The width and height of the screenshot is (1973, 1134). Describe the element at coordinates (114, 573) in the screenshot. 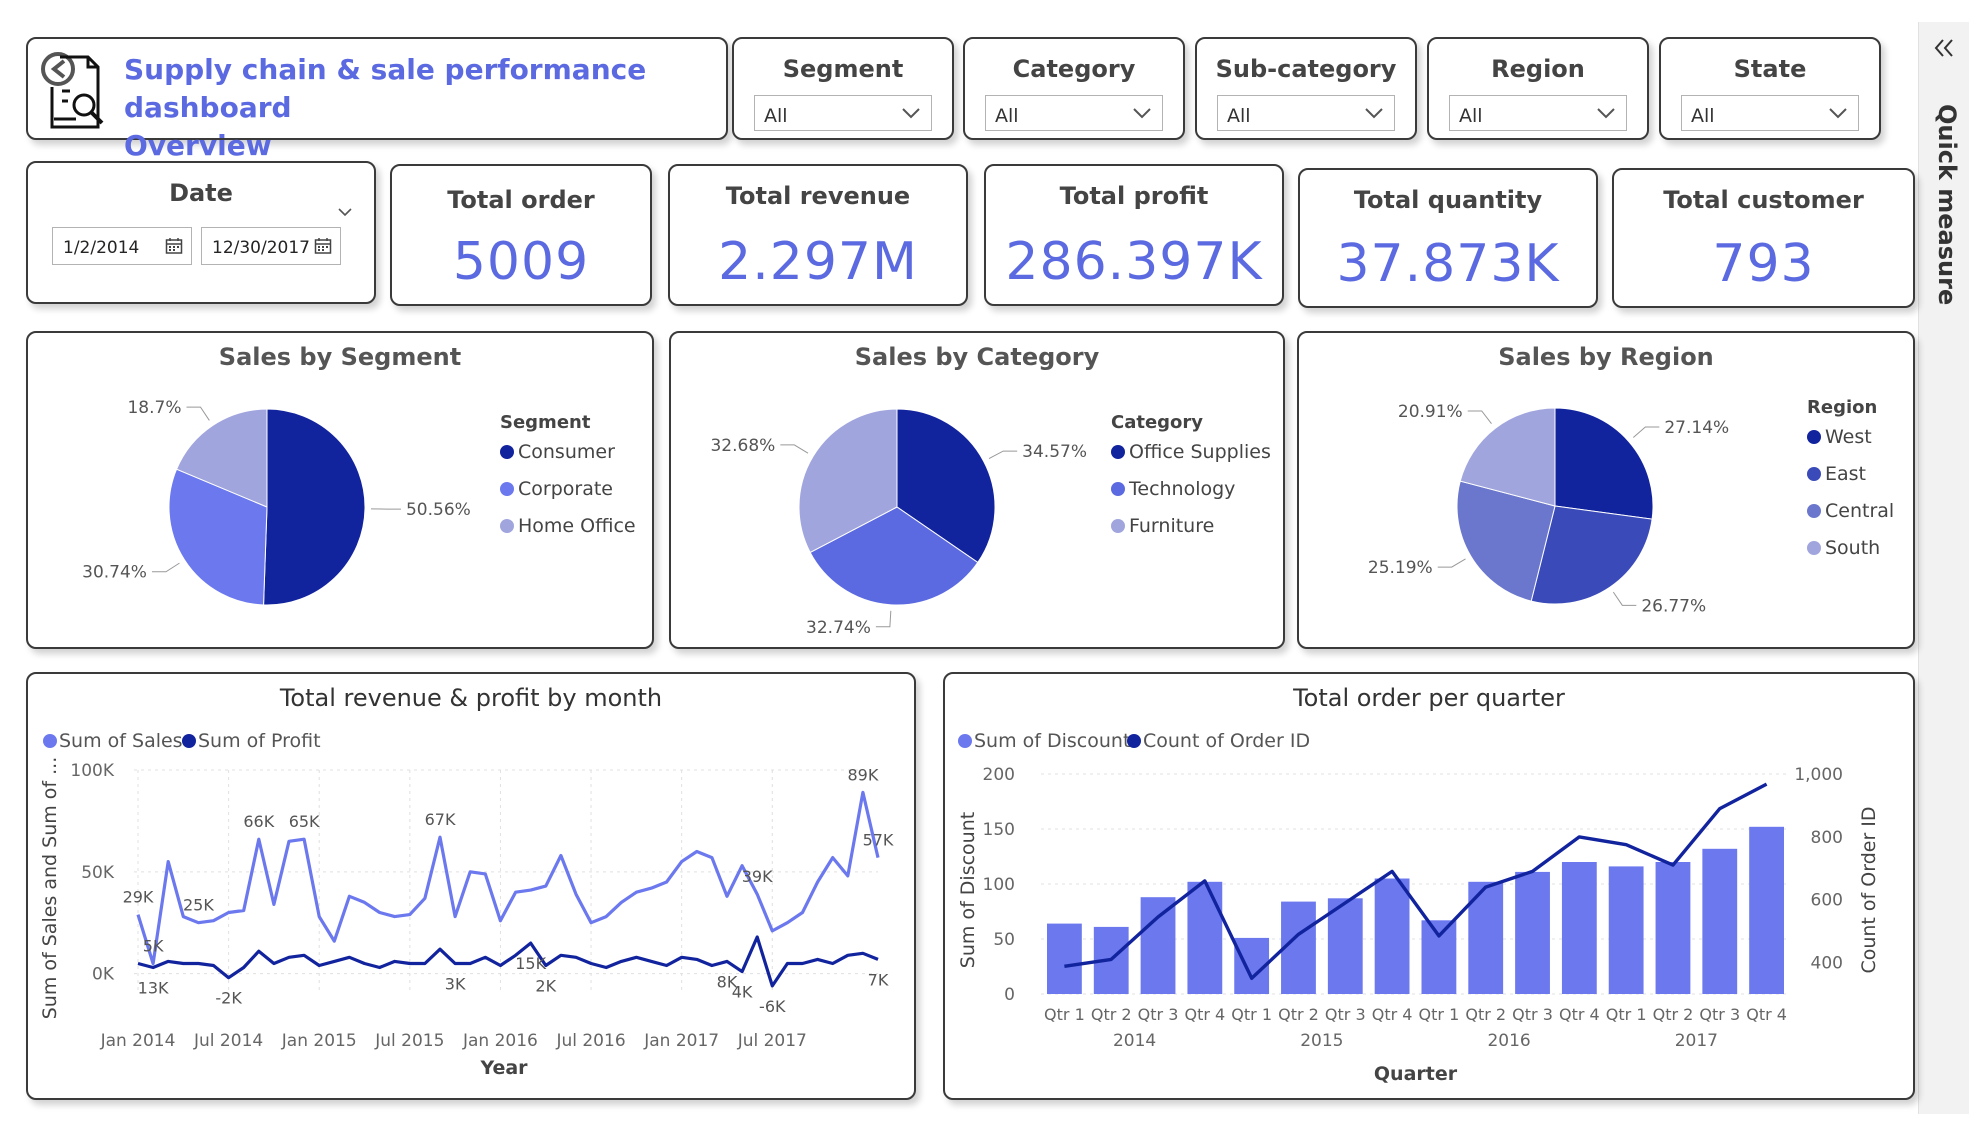

I see `data-label: 30.74%` at that location.